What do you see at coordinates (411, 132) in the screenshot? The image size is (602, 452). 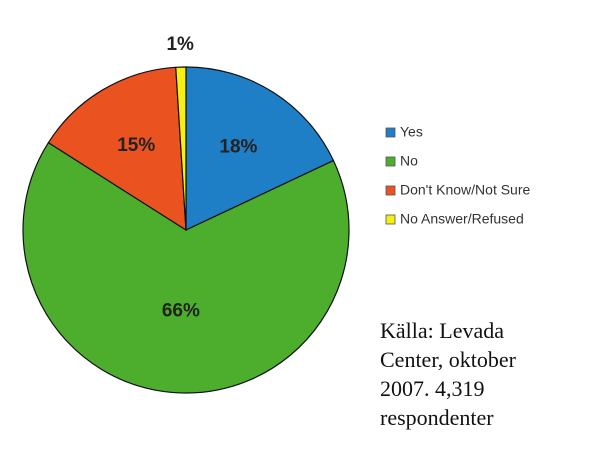 I see `legend-label: Yes` at bounding box center [411, 132].